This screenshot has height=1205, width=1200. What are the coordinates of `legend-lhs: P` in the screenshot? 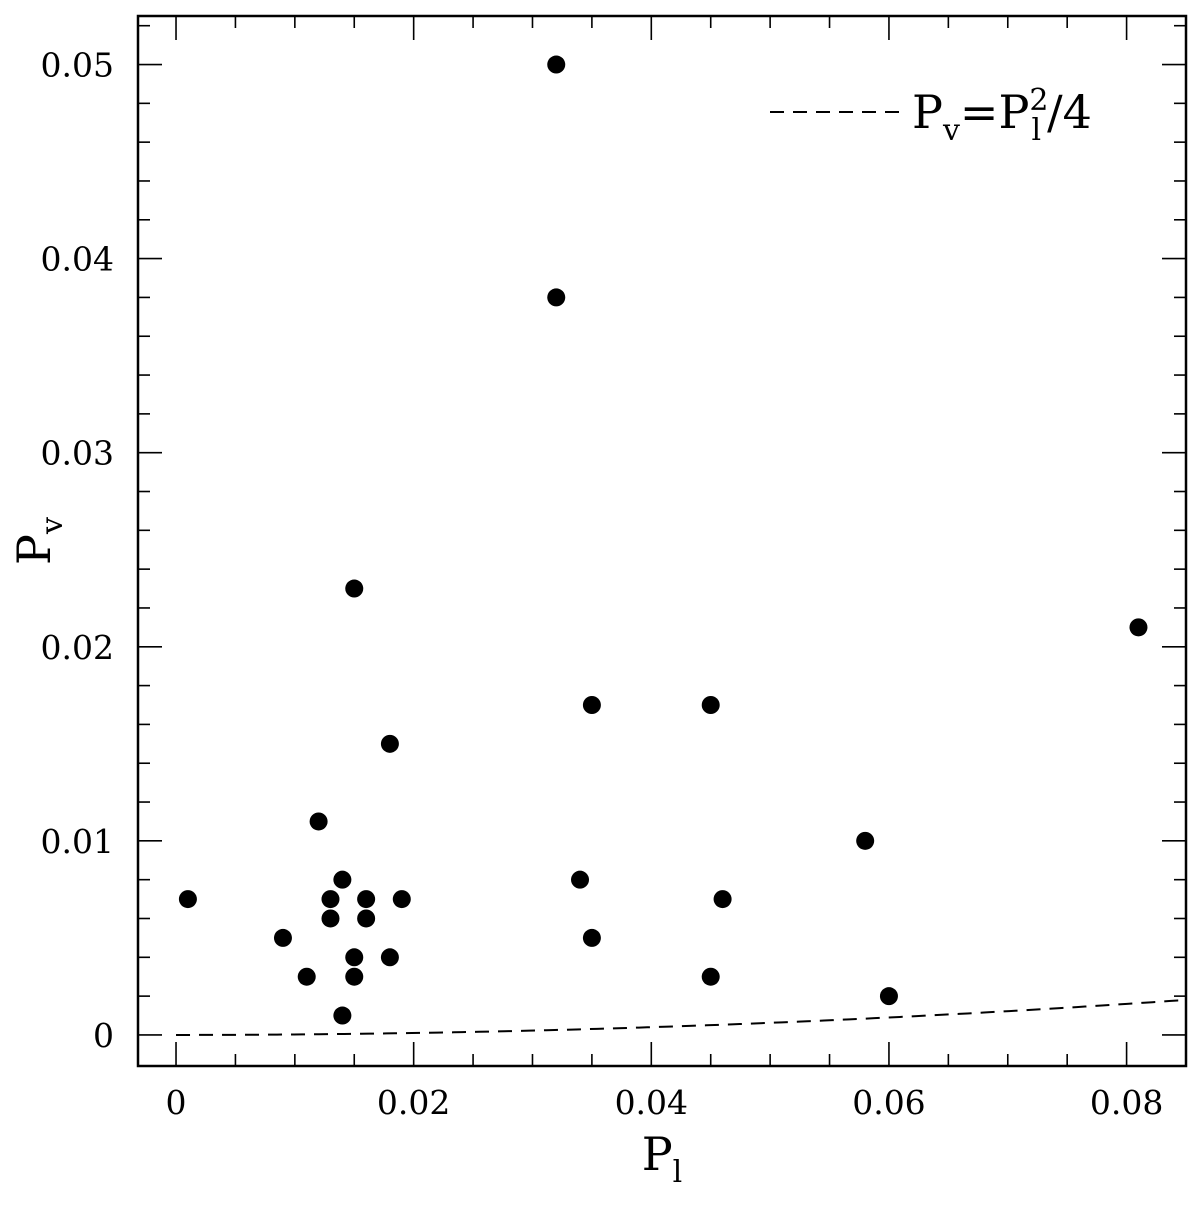 It's located at (927, 112).